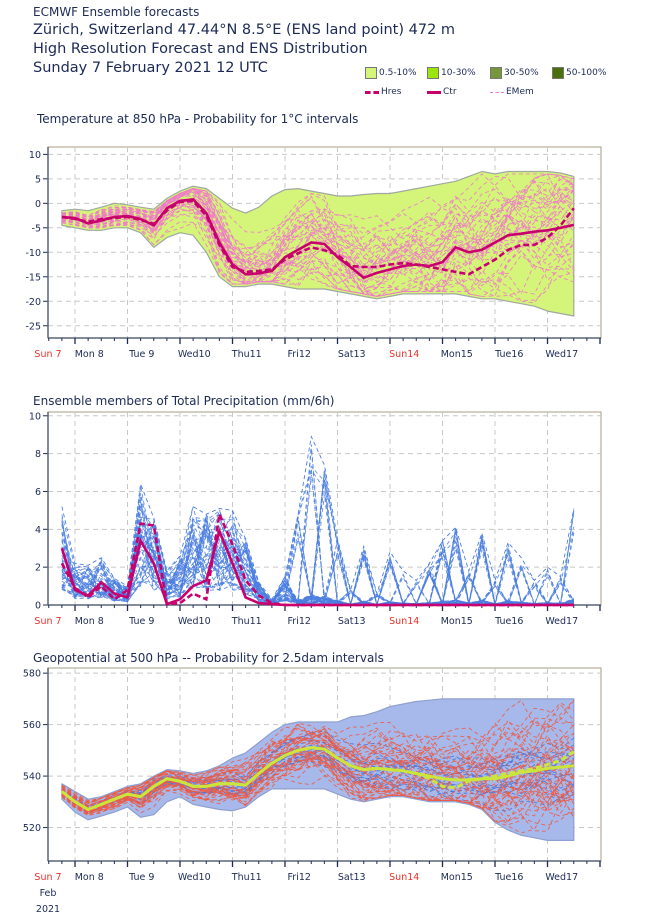 The width and height of the screenshot is (650, 916). What do you see at coordinates (150, 68) in the screenshot?
I see `forecast-date: Sunday 7 February 2021 12 UTC` at bounding box center [150, 68].